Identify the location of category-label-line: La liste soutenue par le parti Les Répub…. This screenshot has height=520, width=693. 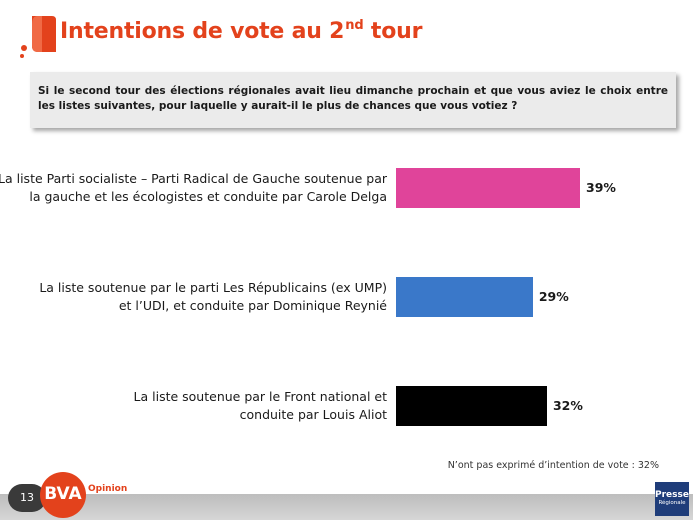
(213, 287).